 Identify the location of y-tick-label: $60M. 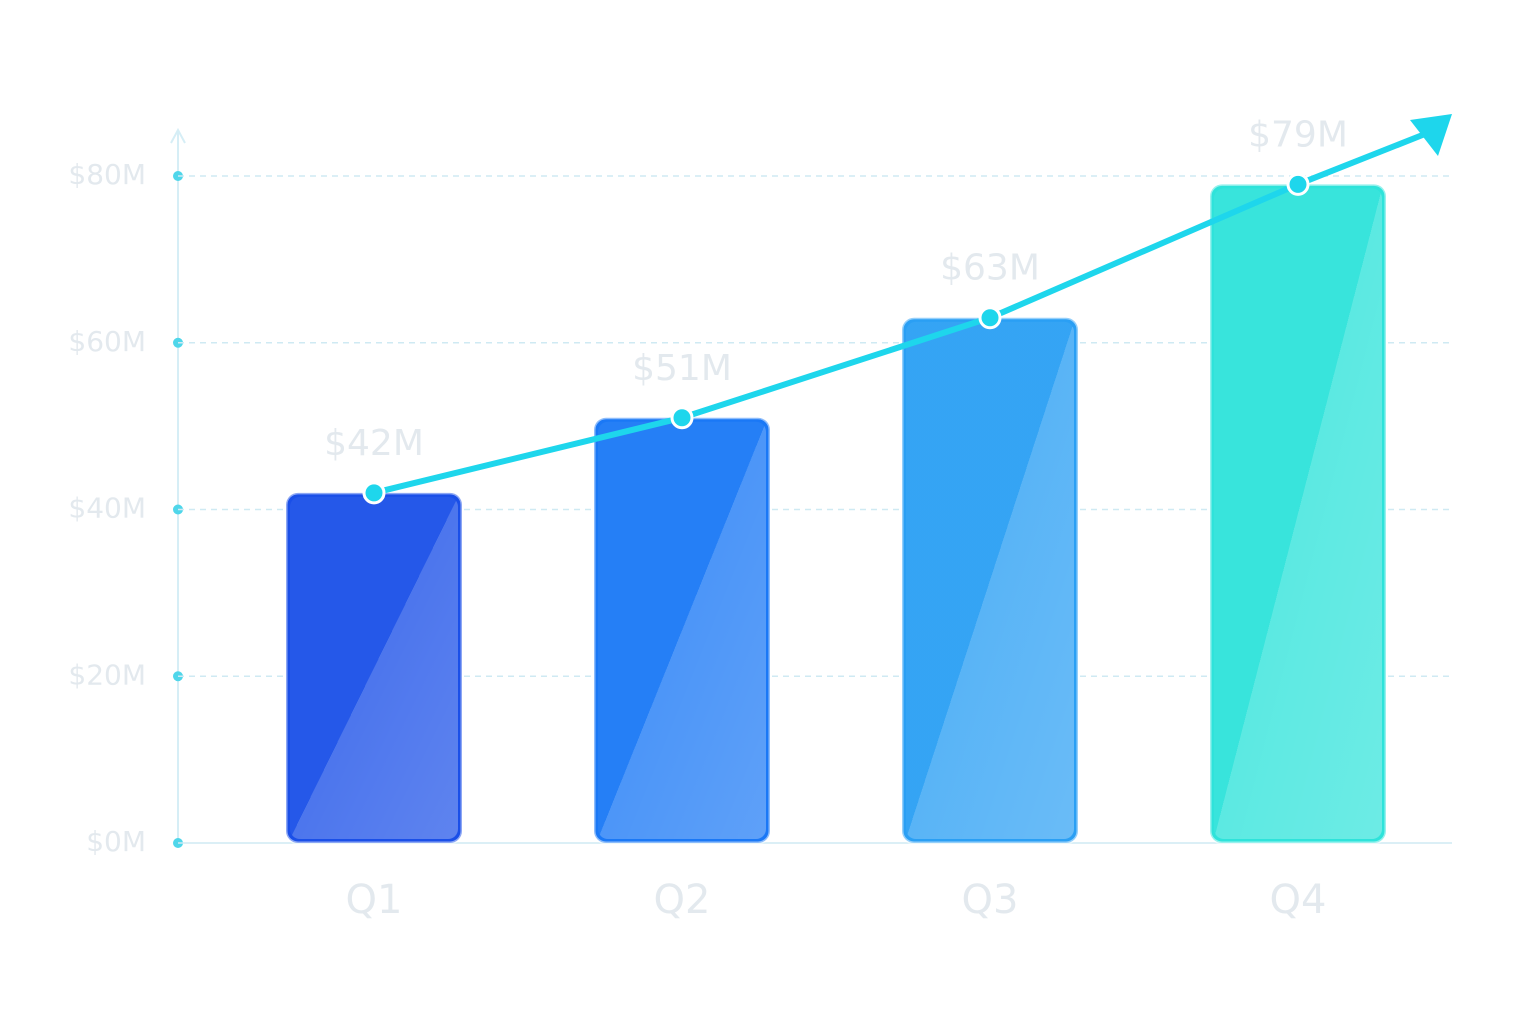
(107, 341).